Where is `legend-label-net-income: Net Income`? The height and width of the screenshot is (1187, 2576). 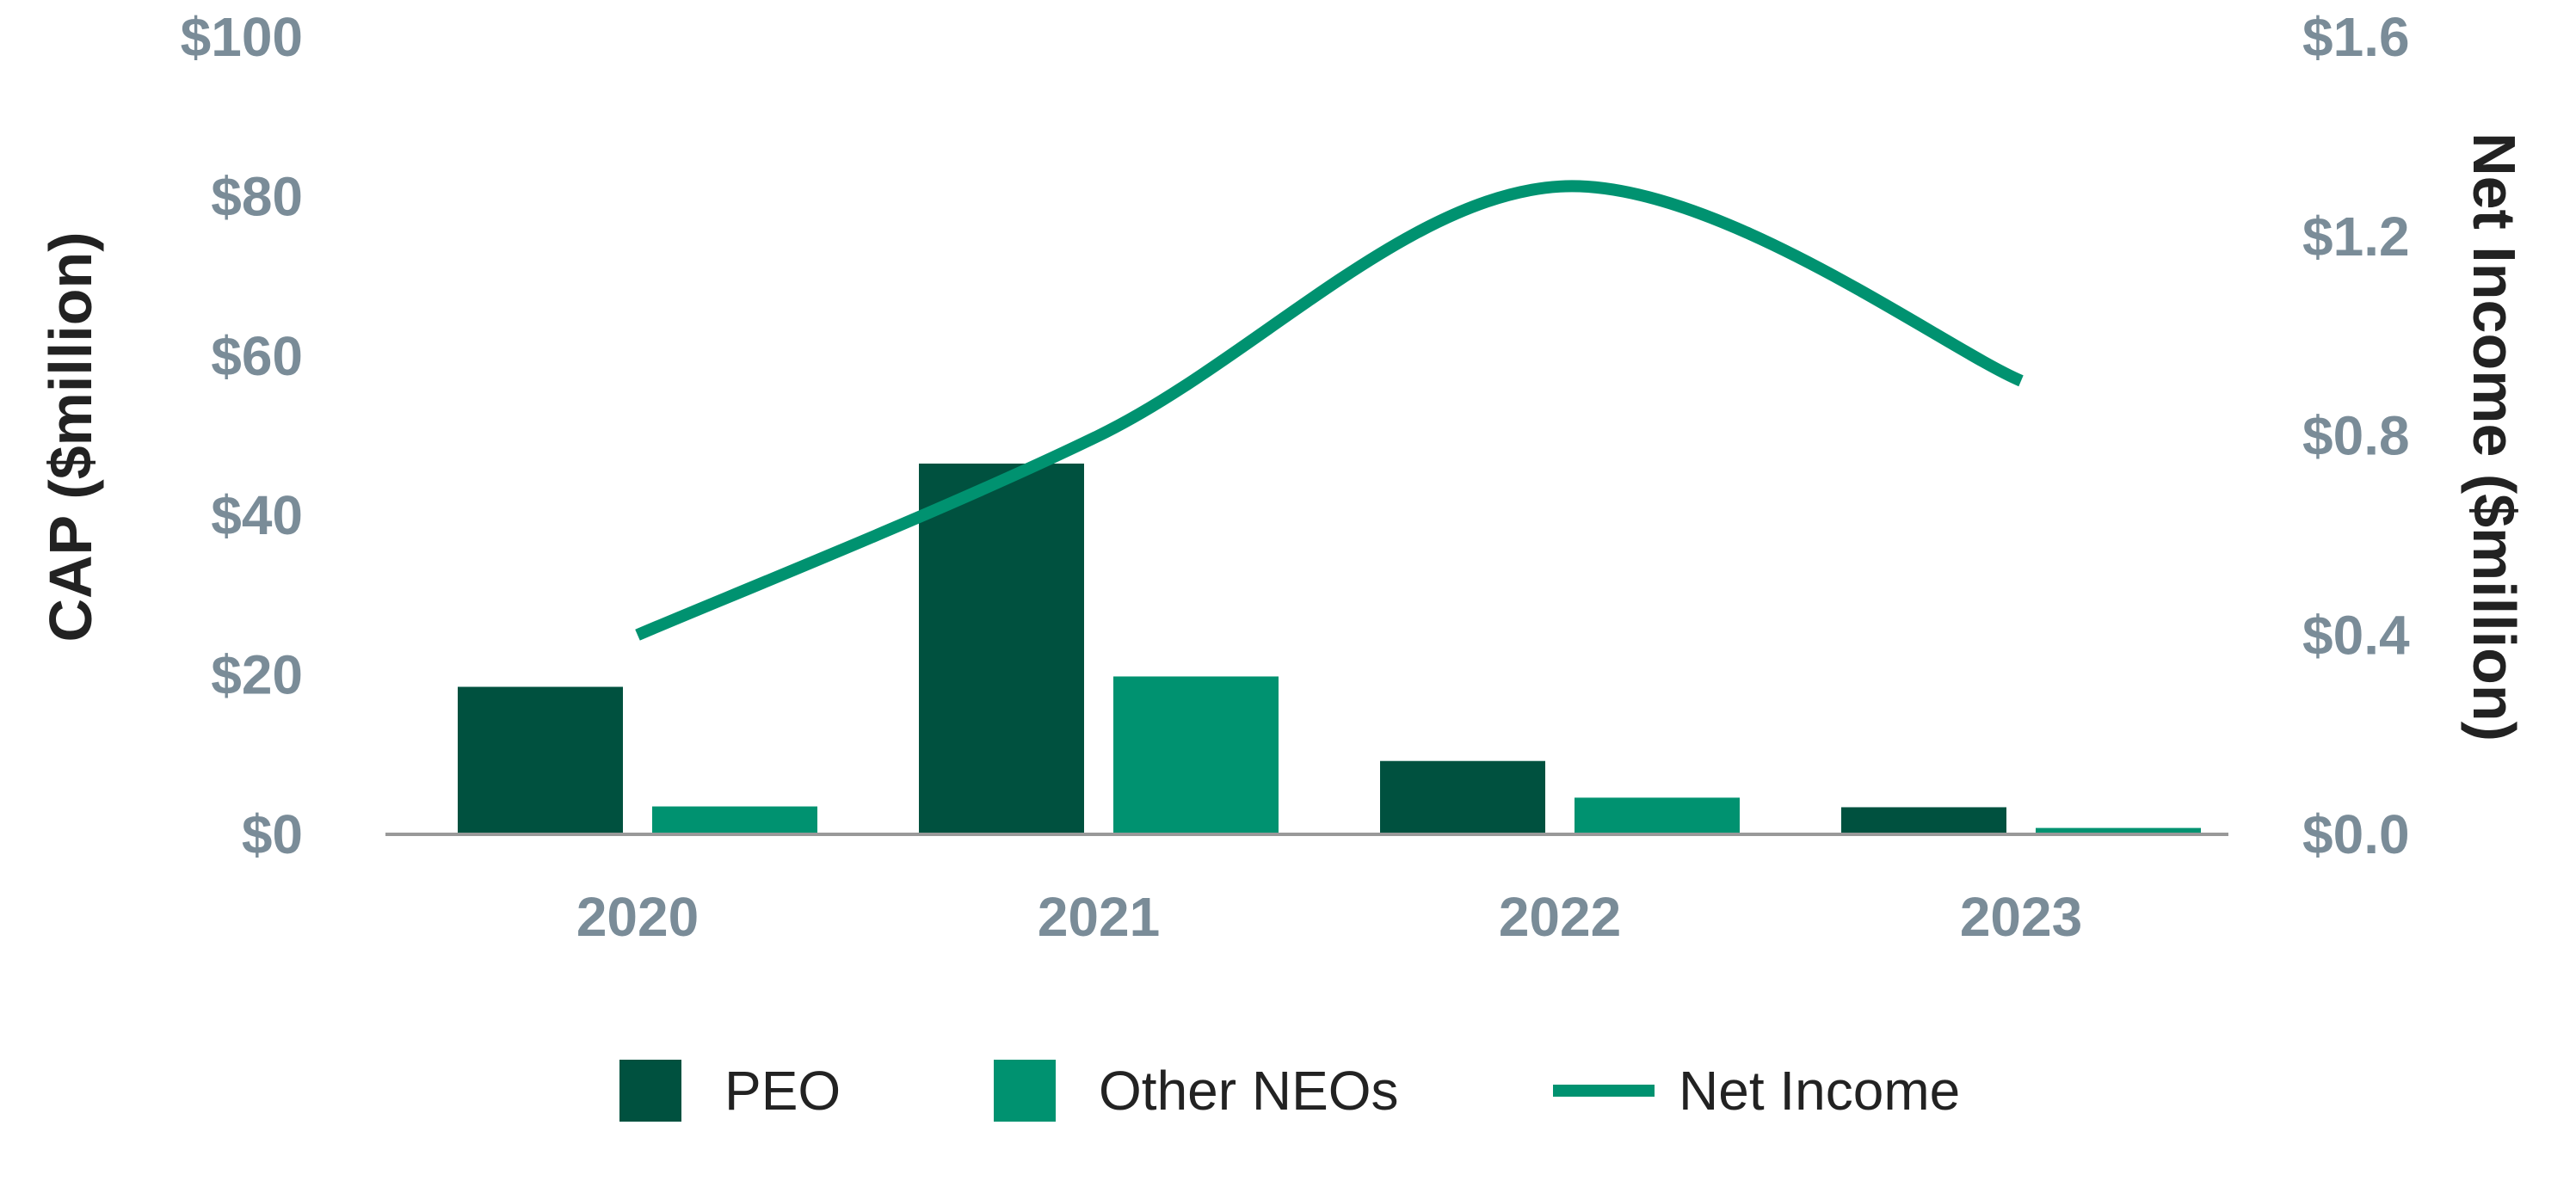 legend-label-net-income: Net Income is located at coordinates (1820, 1091).